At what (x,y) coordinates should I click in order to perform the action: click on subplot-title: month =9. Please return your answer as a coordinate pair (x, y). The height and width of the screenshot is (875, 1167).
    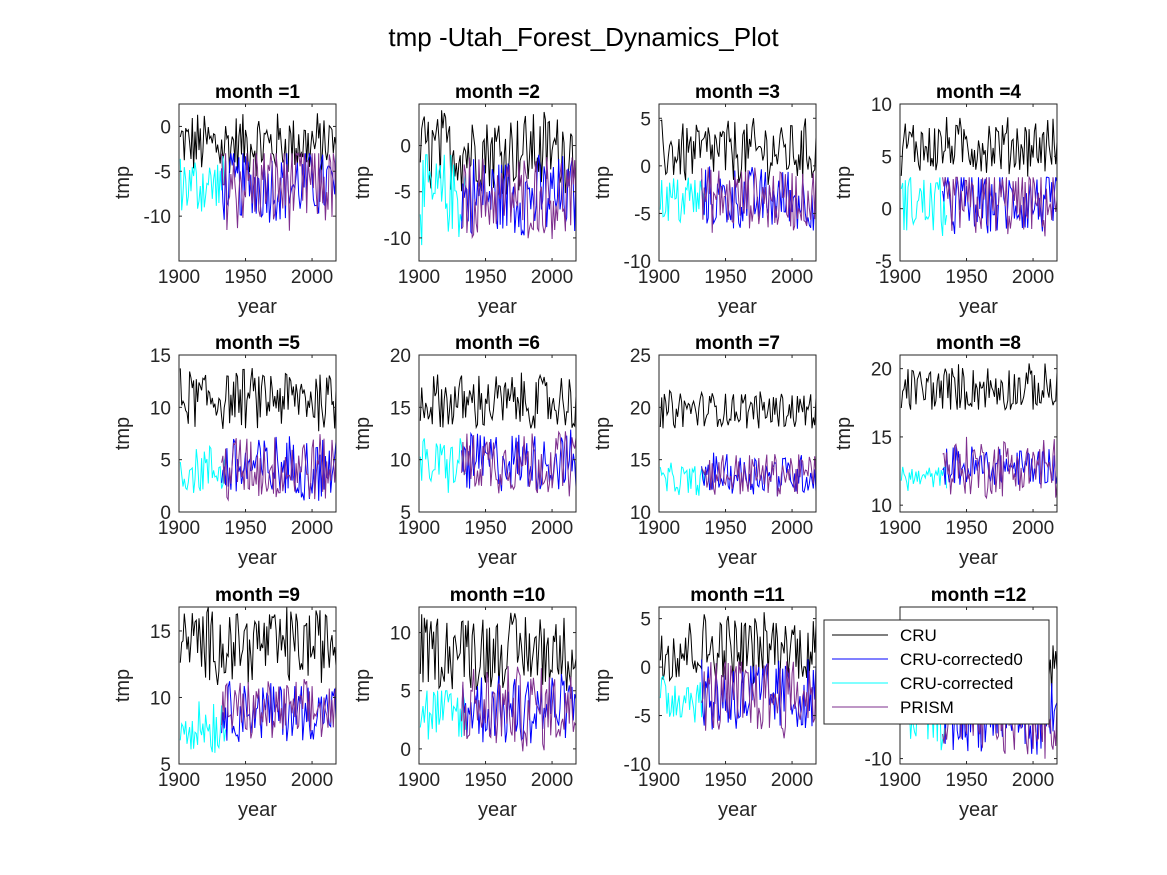
    Looking at the image, I should click on (257, 595).